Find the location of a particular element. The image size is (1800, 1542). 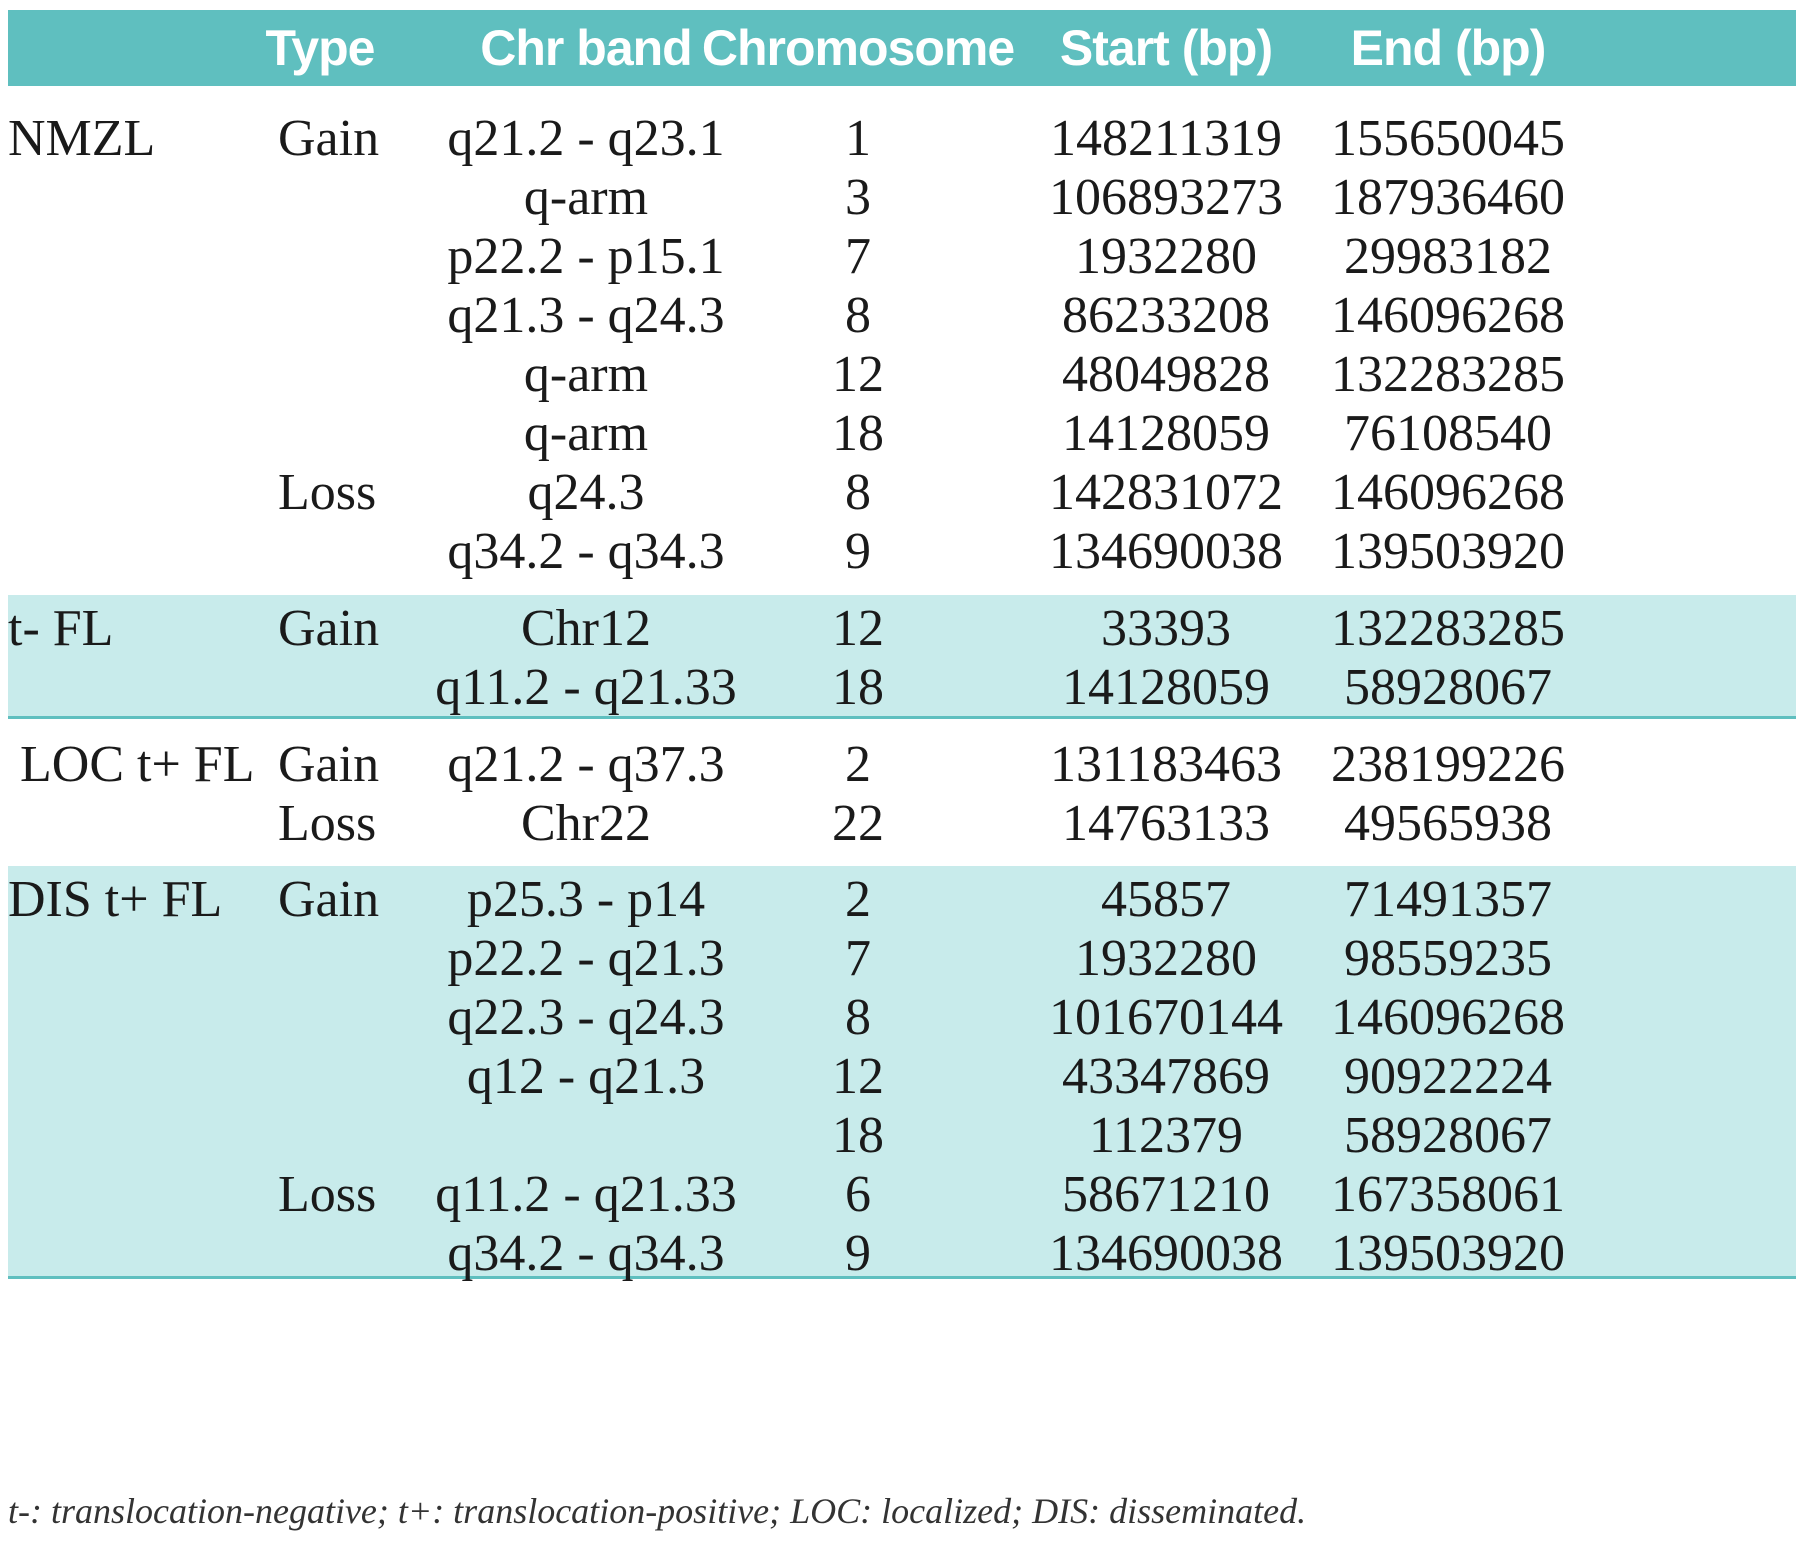

cell-band: p22.2 - p15.1 is located at coordinates (586, 256).